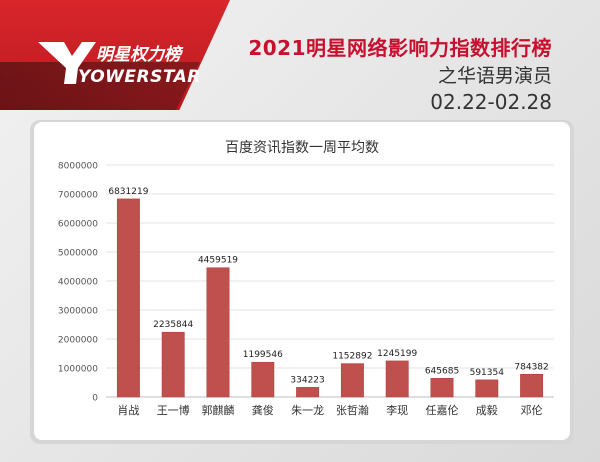 This screenshot has height=462, width=600. I want to click on x-tick-label: 龚俊, so click(263, 410).